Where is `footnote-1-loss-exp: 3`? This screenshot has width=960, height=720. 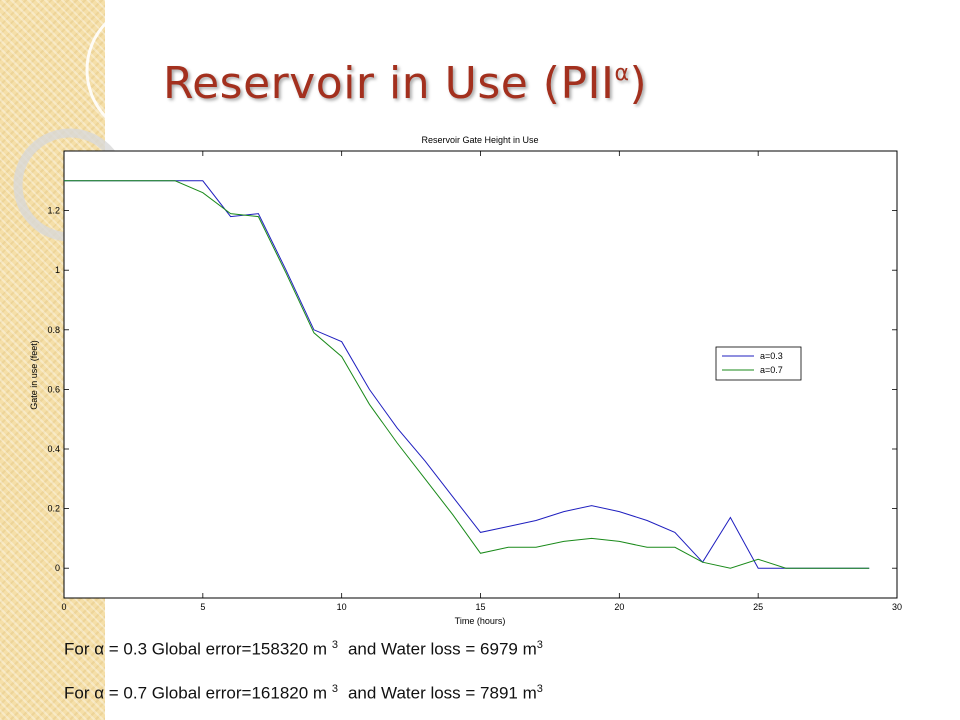 footnote-1-loss-exp: 3 is located at coordinates (539, 645).